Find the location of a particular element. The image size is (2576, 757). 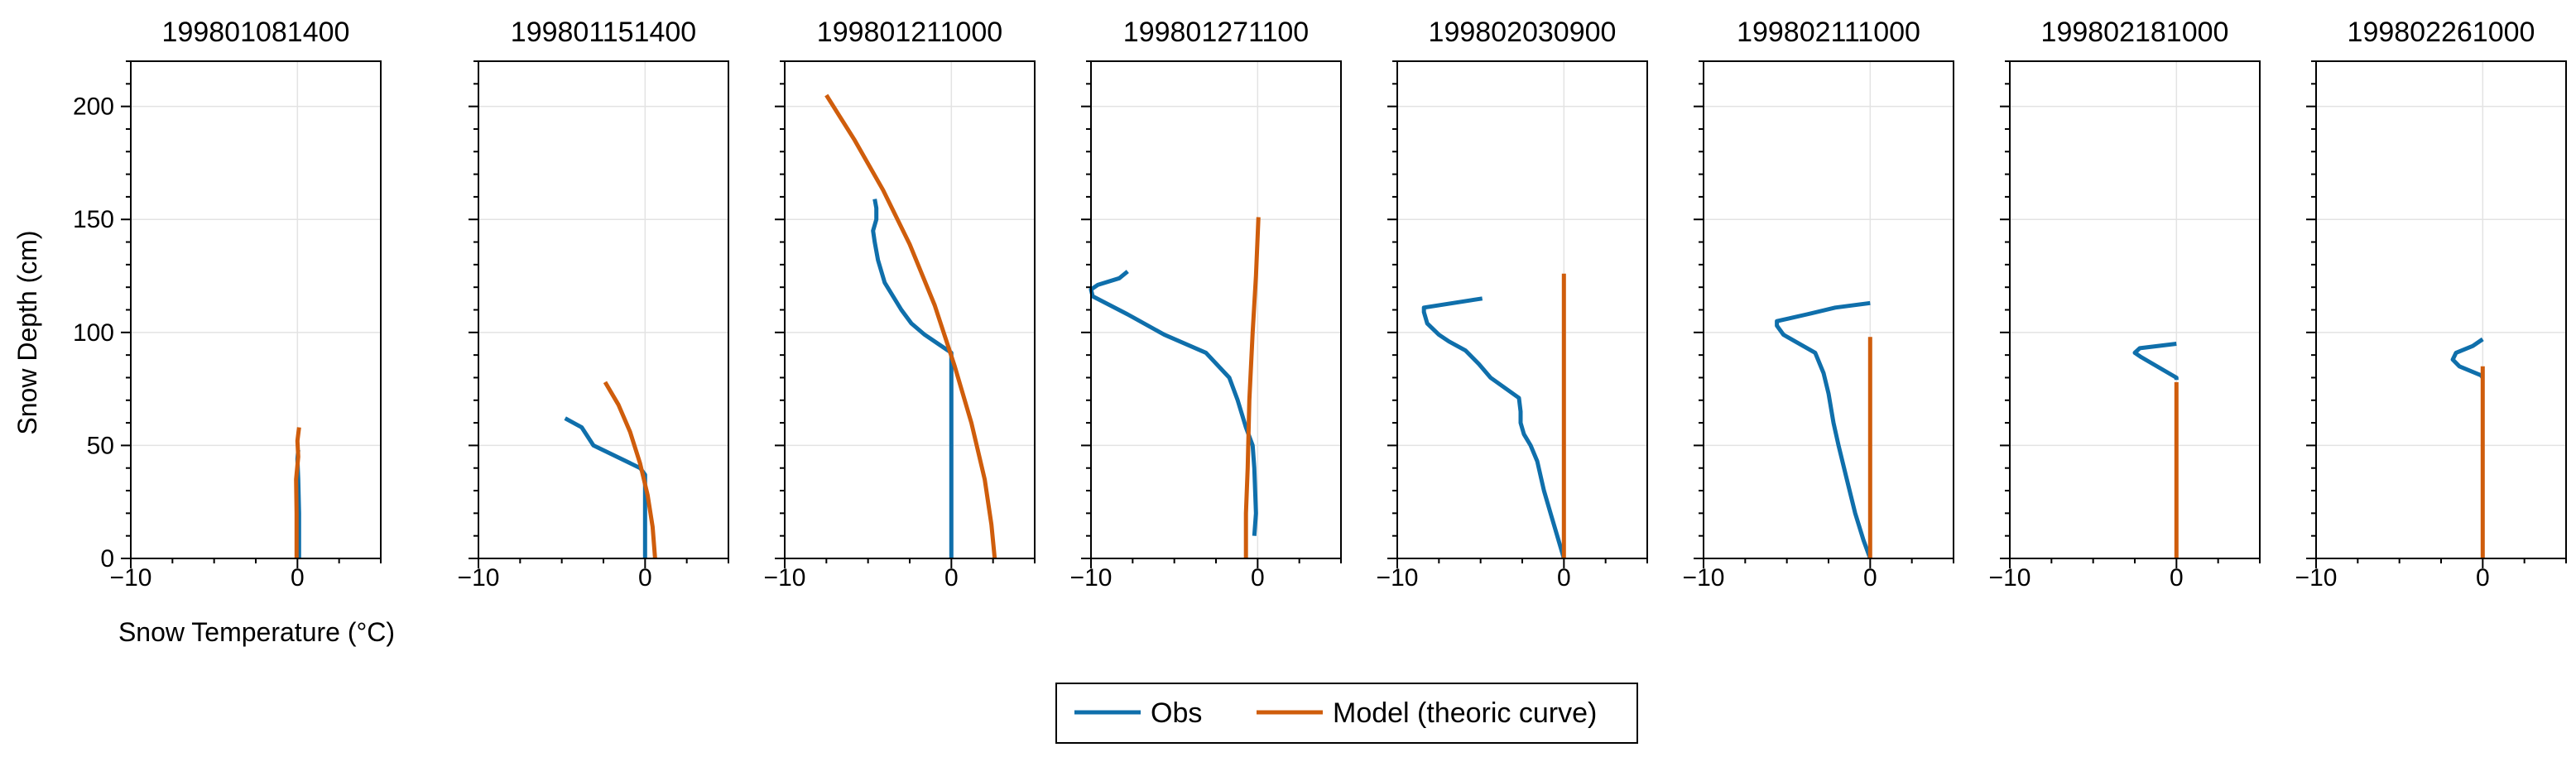

panel-title: 199802111000 is located at coordinates (1828, 32).